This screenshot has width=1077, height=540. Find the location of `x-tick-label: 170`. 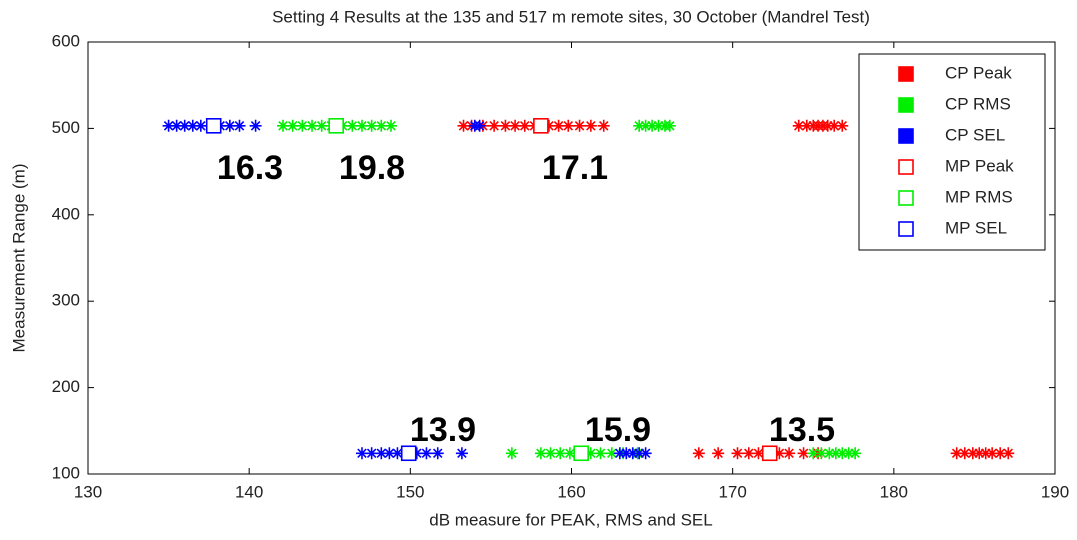

x-tick-label: 170 is located at coordinates (732, 491).